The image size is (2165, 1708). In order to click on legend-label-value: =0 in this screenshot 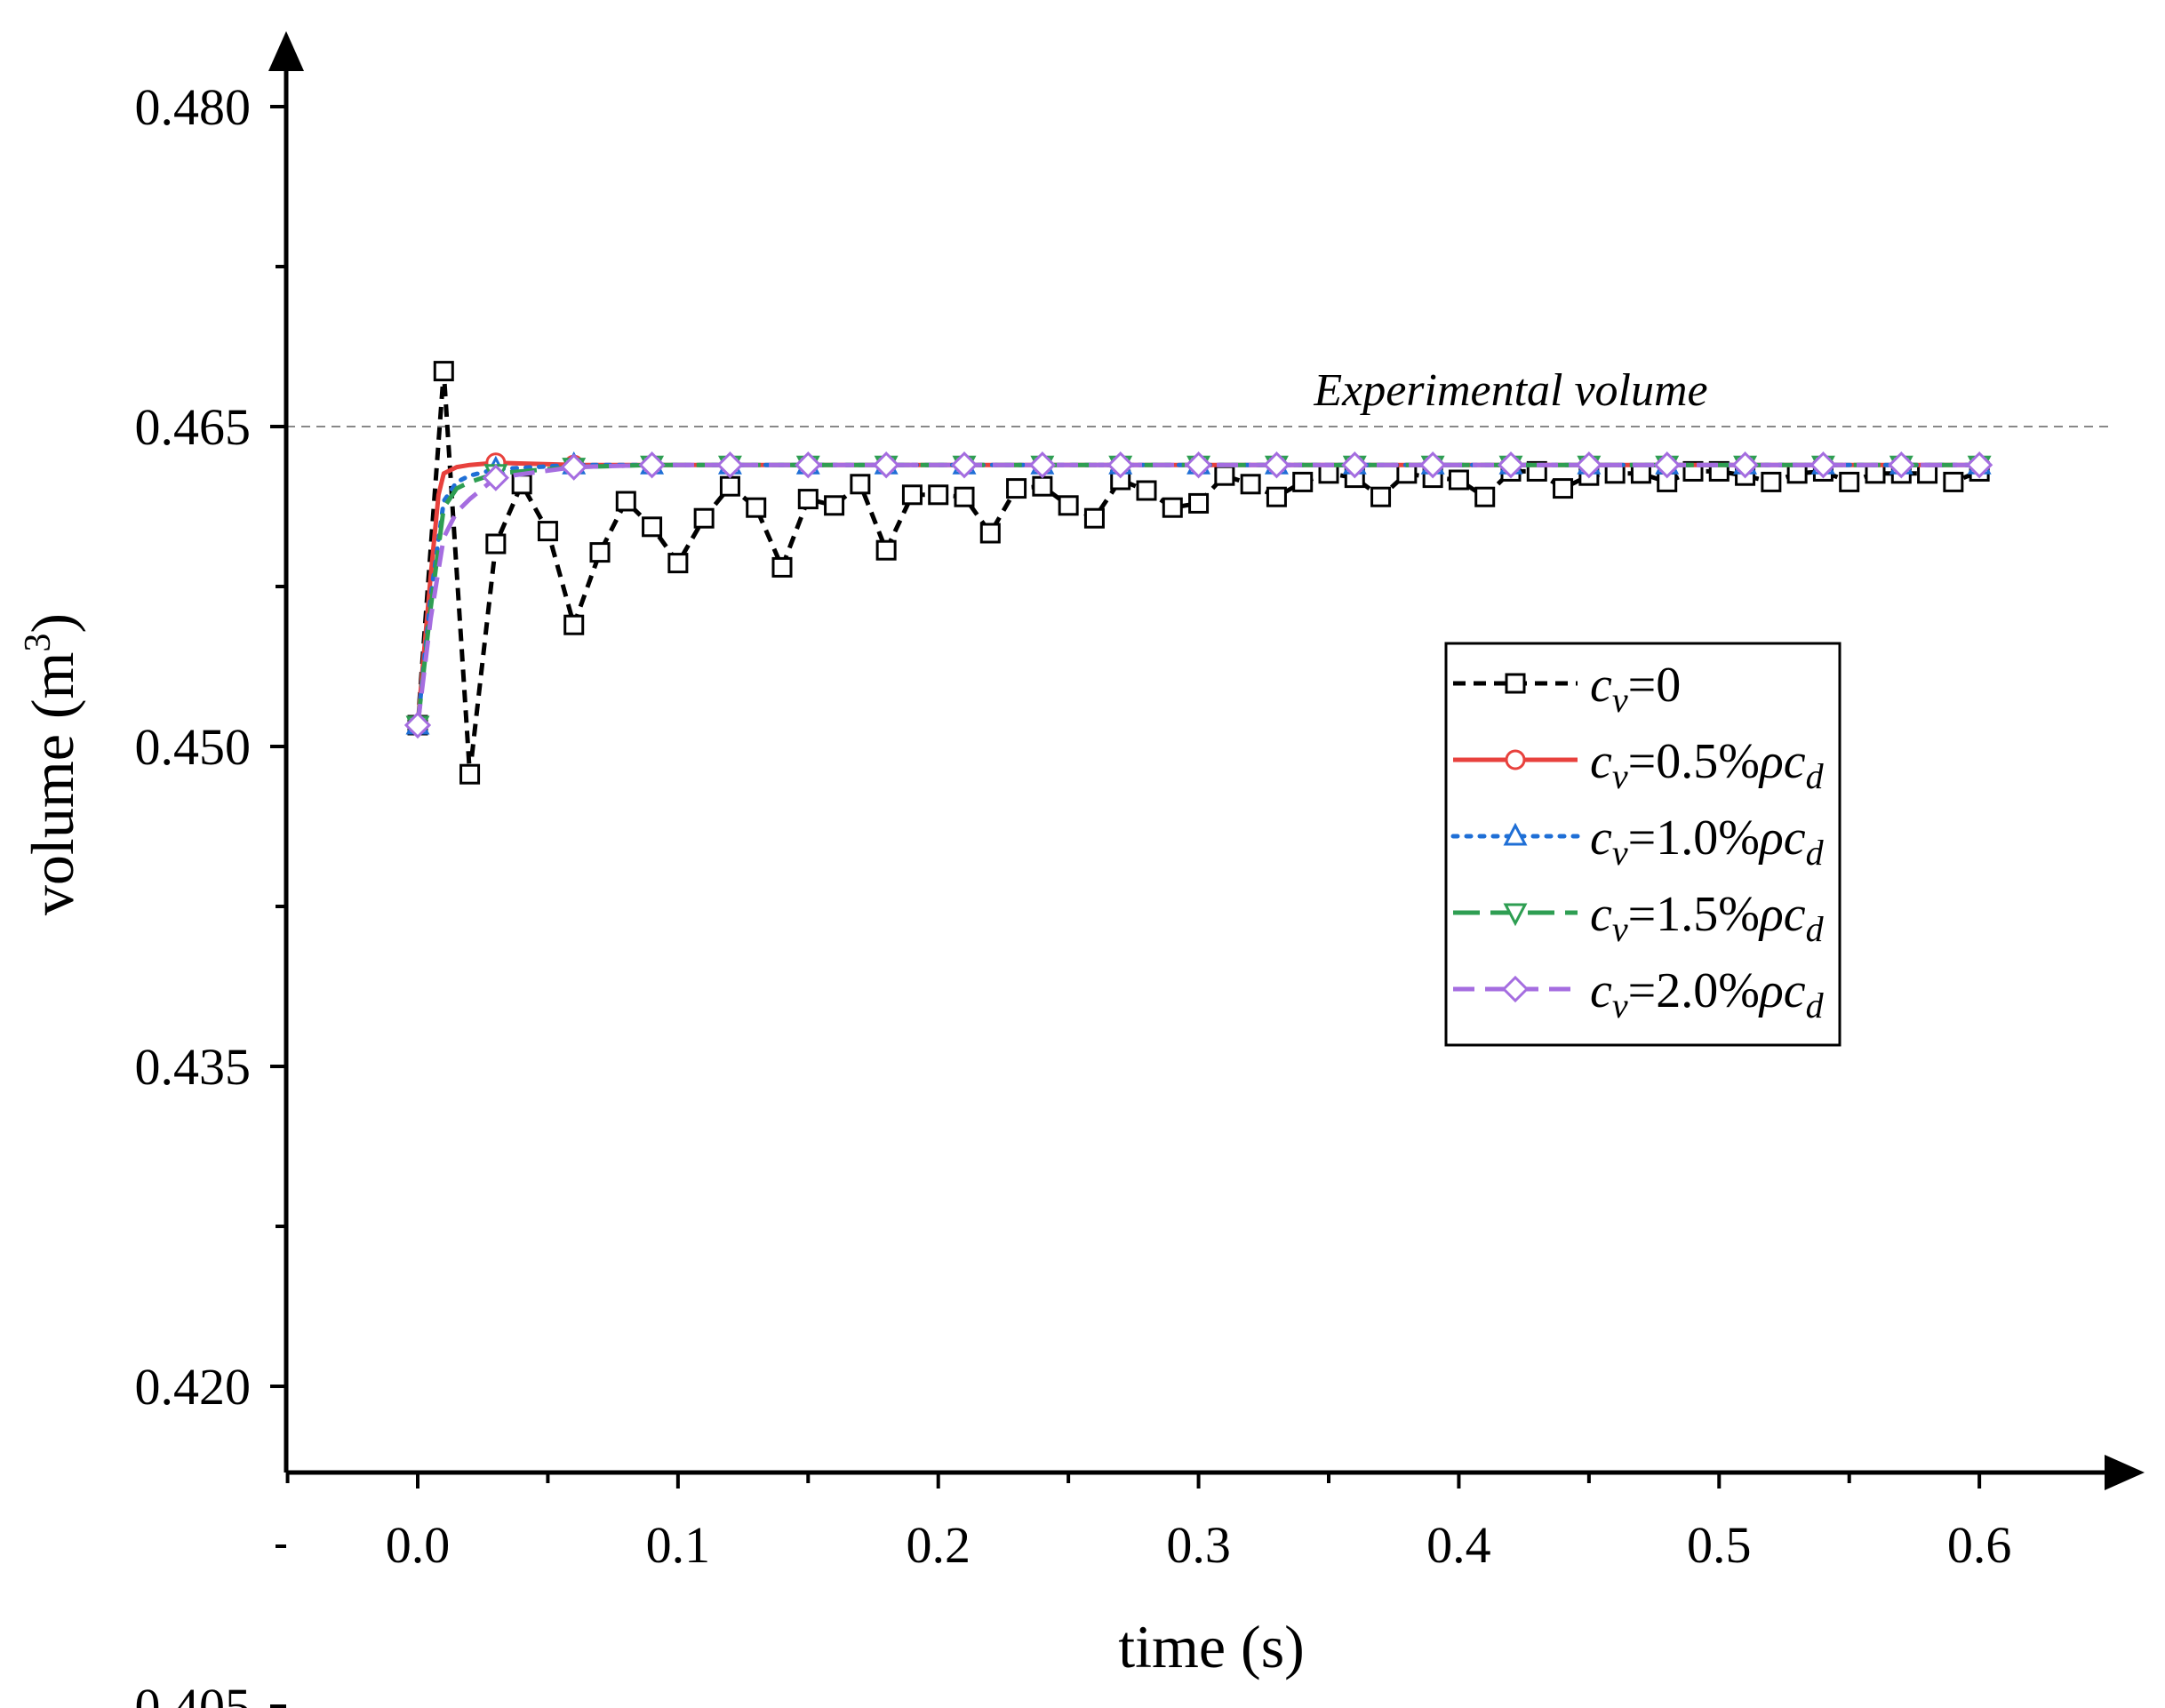, I will do `click(1655, 685)`.